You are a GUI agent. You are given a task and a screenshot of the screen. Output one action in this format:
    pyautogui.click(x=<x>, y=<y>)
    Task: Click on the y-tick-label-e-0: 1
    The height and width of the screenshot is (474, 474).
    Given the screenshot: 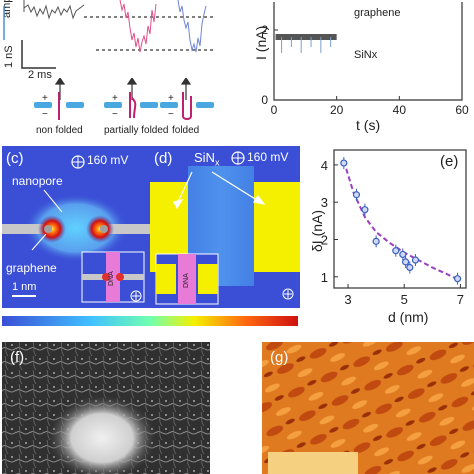 What is the action you would take?
    pyautogui.click(x=324, y=277)
    